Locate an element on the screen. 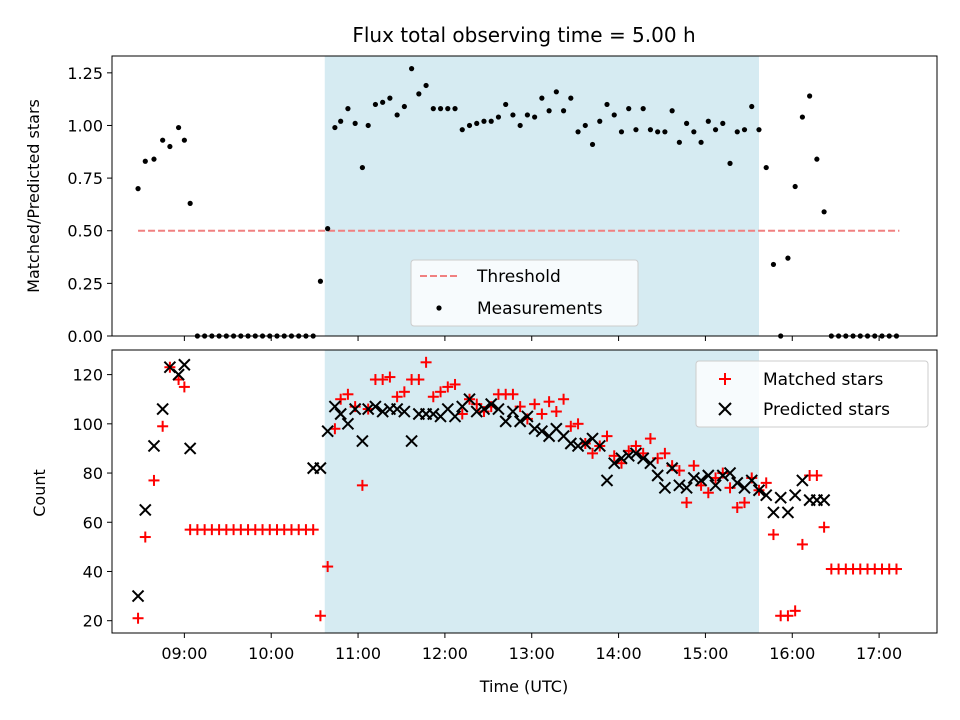 Image resolution: width=960 pixels, height=720 pixels. x-tick-label: 16:00 is located at coordinates (792, 653).